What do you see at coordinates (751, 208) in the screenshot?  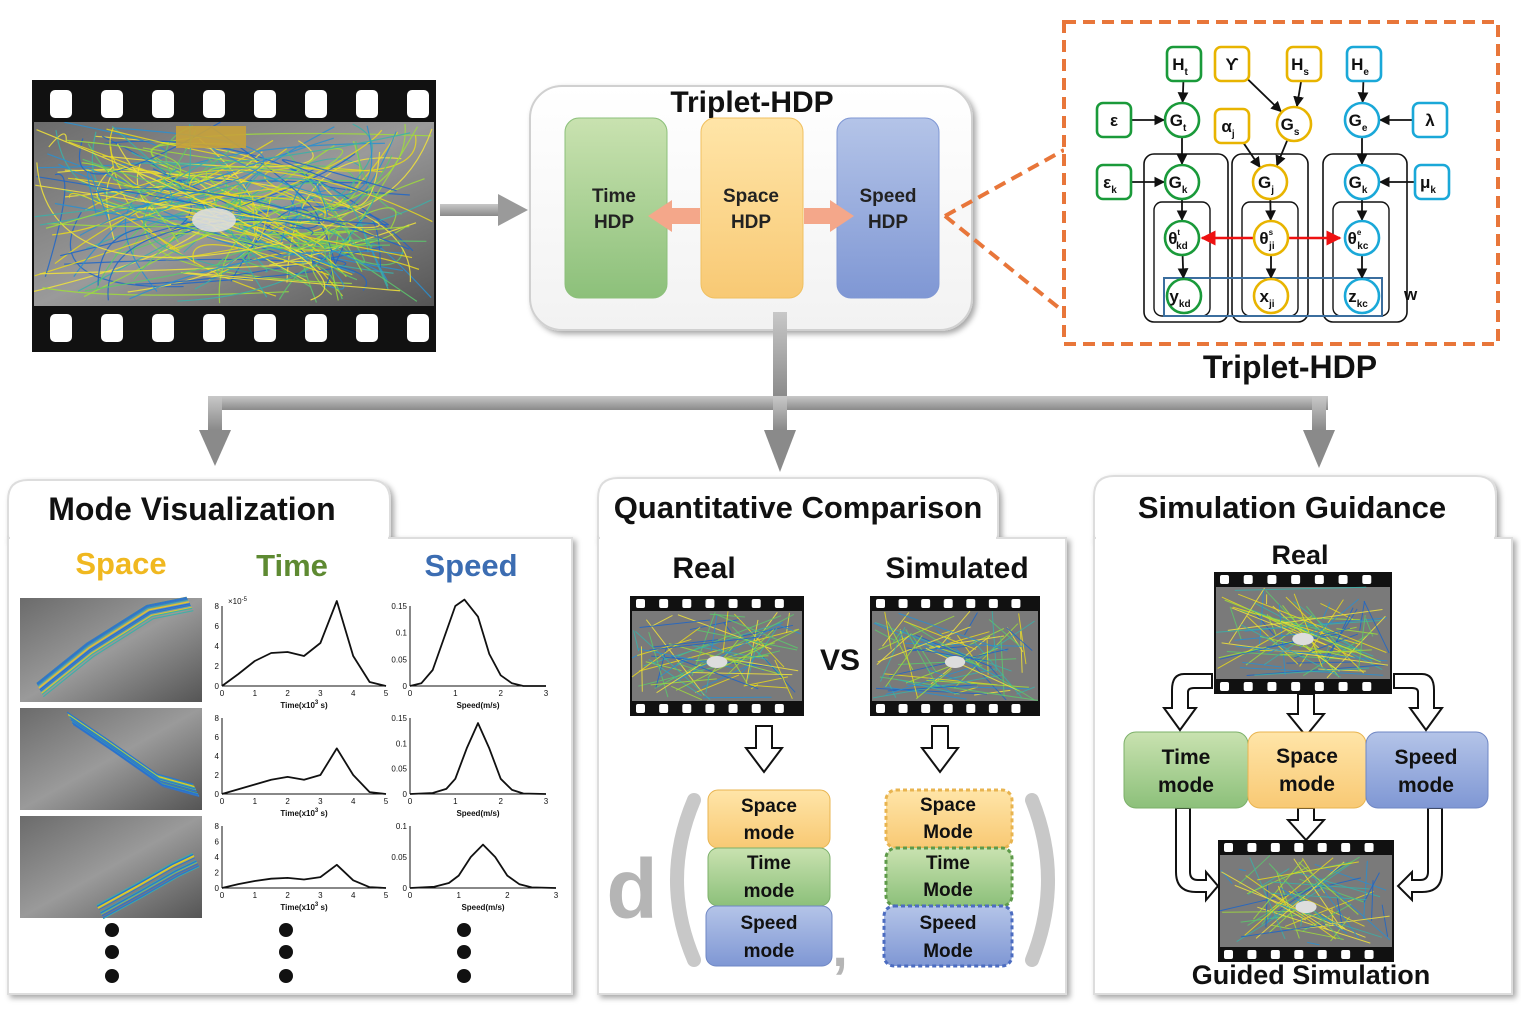 I see `triplet-hdp-box: Triplet-HDP Time HDP Space HDP Speed HDP` at bounding box center [751, 208].